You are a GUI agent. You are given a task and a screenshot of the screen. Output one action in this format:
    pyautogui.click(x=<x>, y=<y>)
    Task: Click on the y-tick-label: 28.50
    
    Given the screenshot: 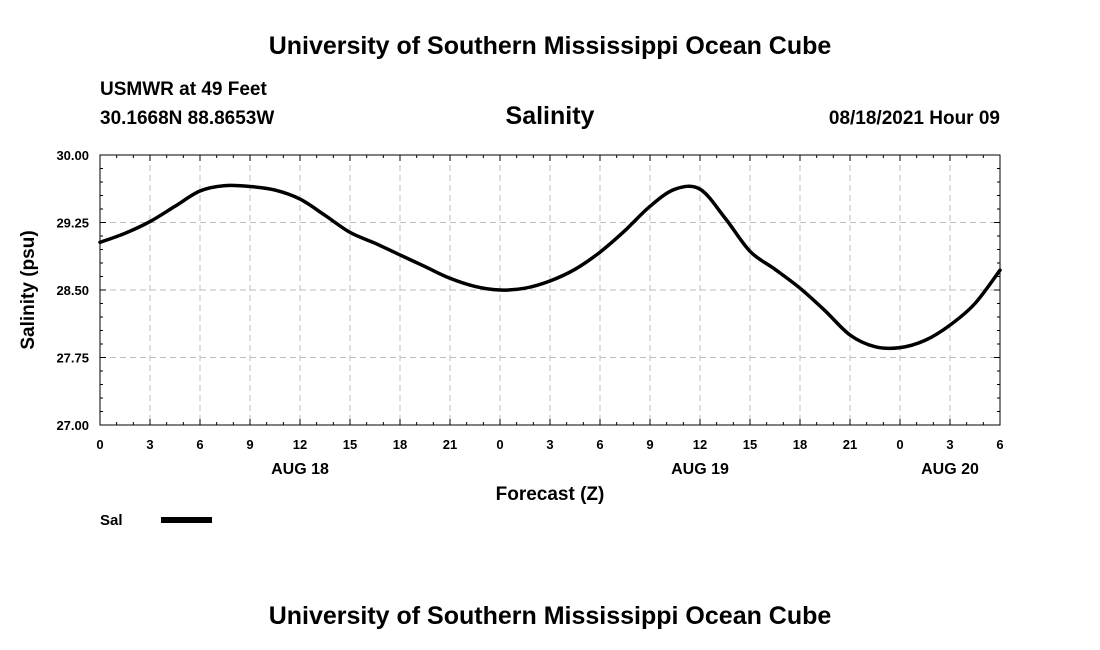 What is the action you would take?
    pyautogui.click(x=72, y=290)
    